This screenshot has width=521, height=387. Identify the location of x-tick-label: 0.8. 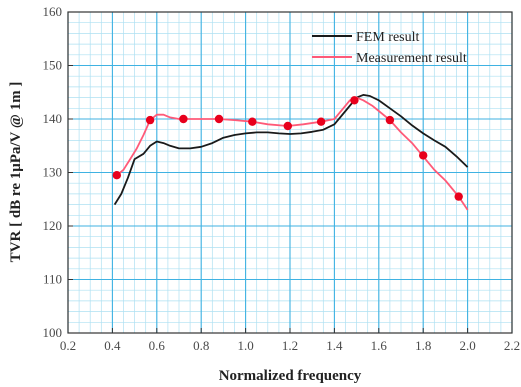
(201, 345).